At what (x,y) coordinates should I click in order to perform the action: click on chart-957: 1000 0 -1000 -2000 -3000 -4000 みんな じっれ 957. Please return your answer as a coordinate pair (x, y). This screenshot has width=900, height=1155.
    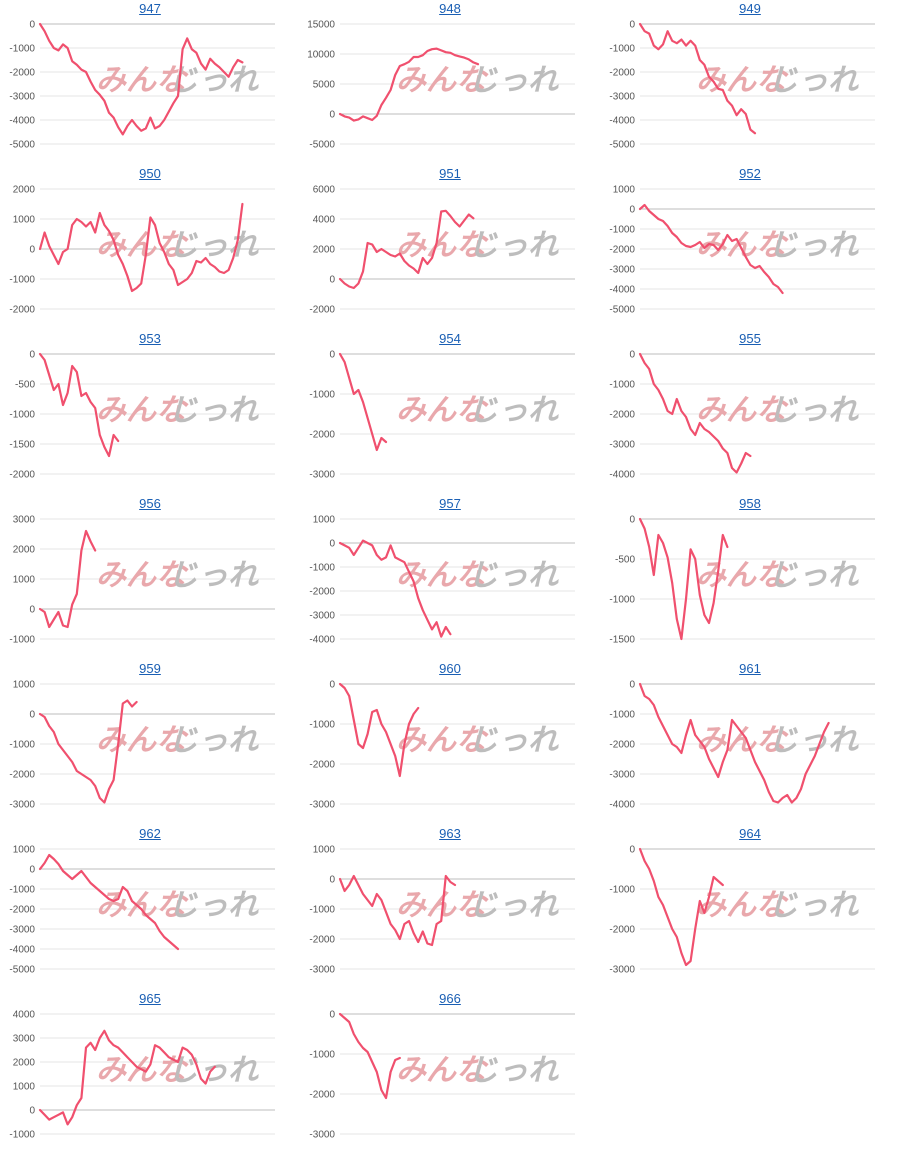
    Looking at the image, I should click on (450, 577).